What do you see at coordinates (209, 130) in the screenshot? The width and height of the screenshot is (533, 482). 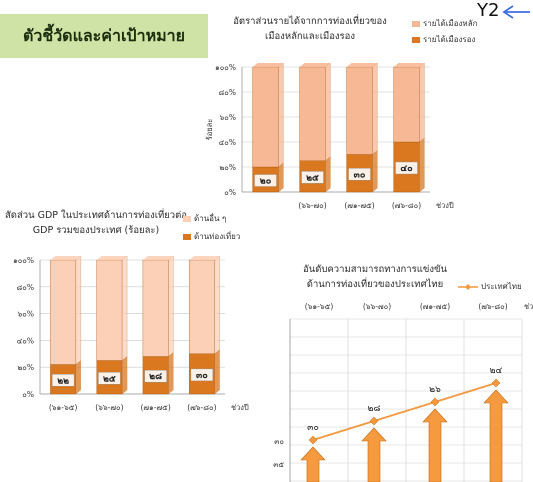 I see `chart1-ylabel: ร้อยละ` at bounding box center [209, 130].